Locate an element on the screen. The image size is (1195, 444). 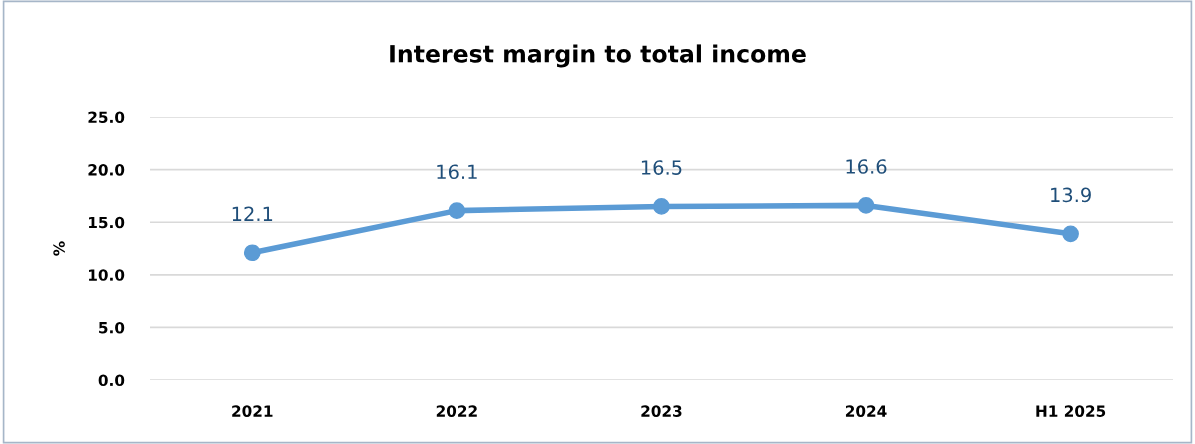
y-tick-label: 5.0 is located at coordinates (112, 327).